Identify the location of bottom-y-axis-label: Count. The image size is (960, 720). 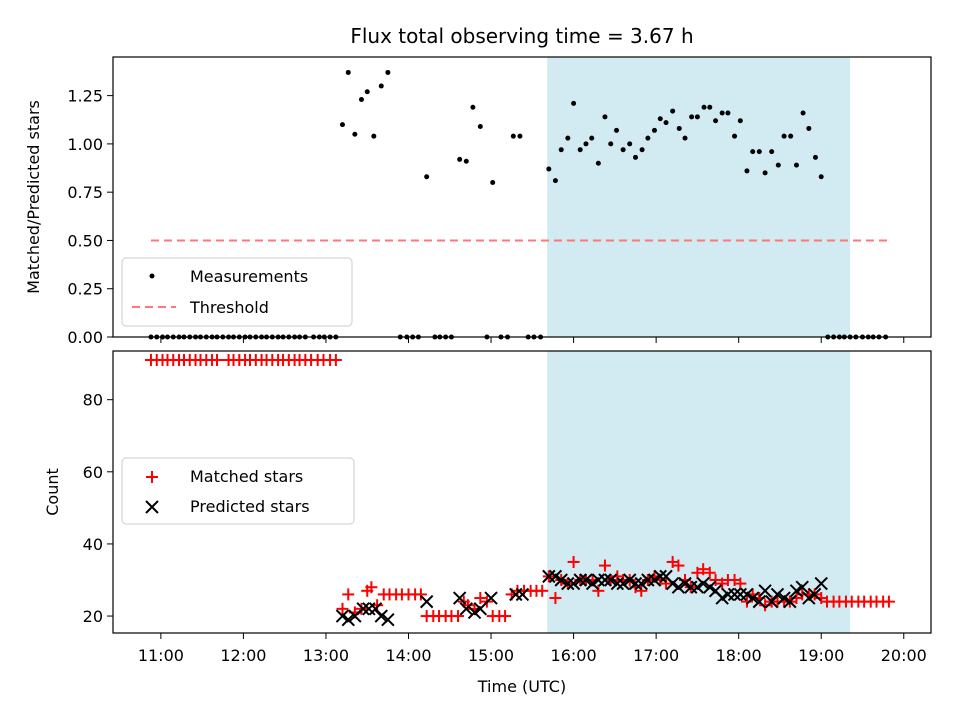
(52, 492).